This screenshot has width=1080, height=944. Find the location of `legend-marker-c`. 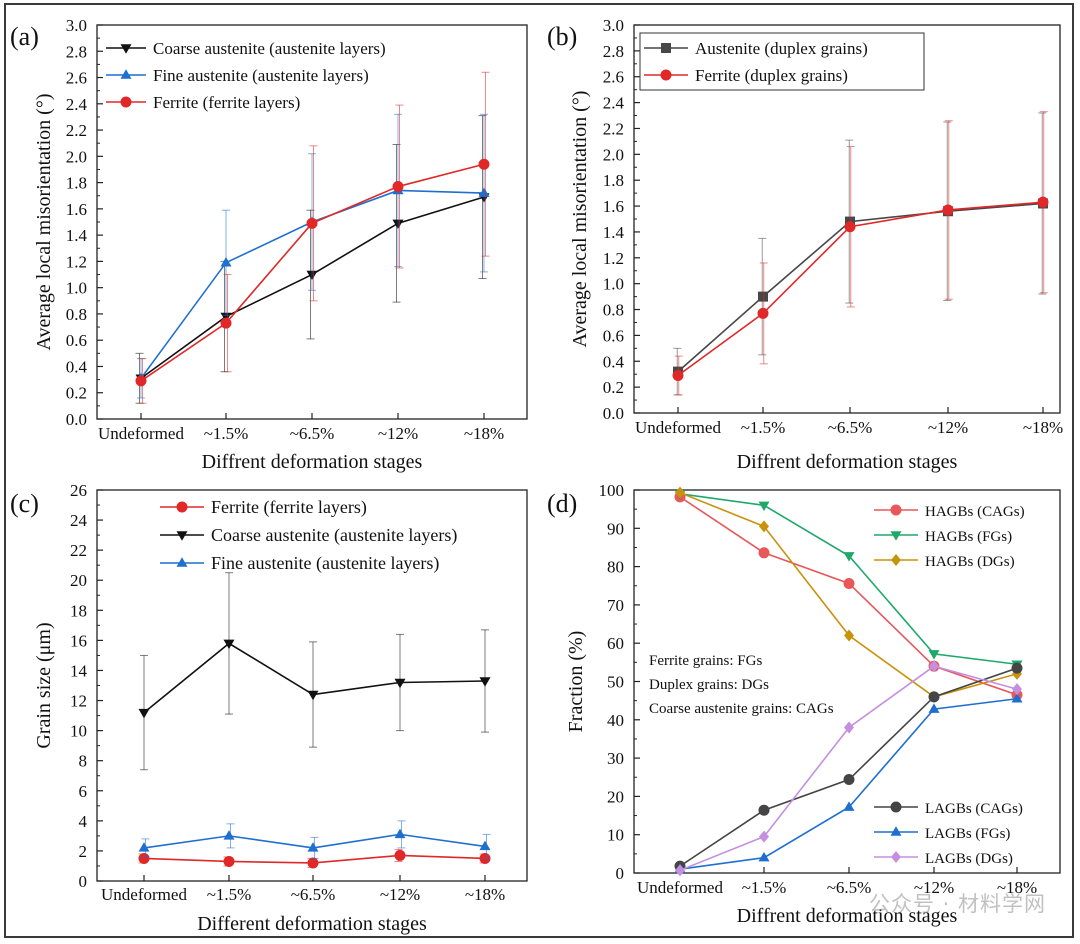

legend-marker-c is located at coordinates (182, 536).